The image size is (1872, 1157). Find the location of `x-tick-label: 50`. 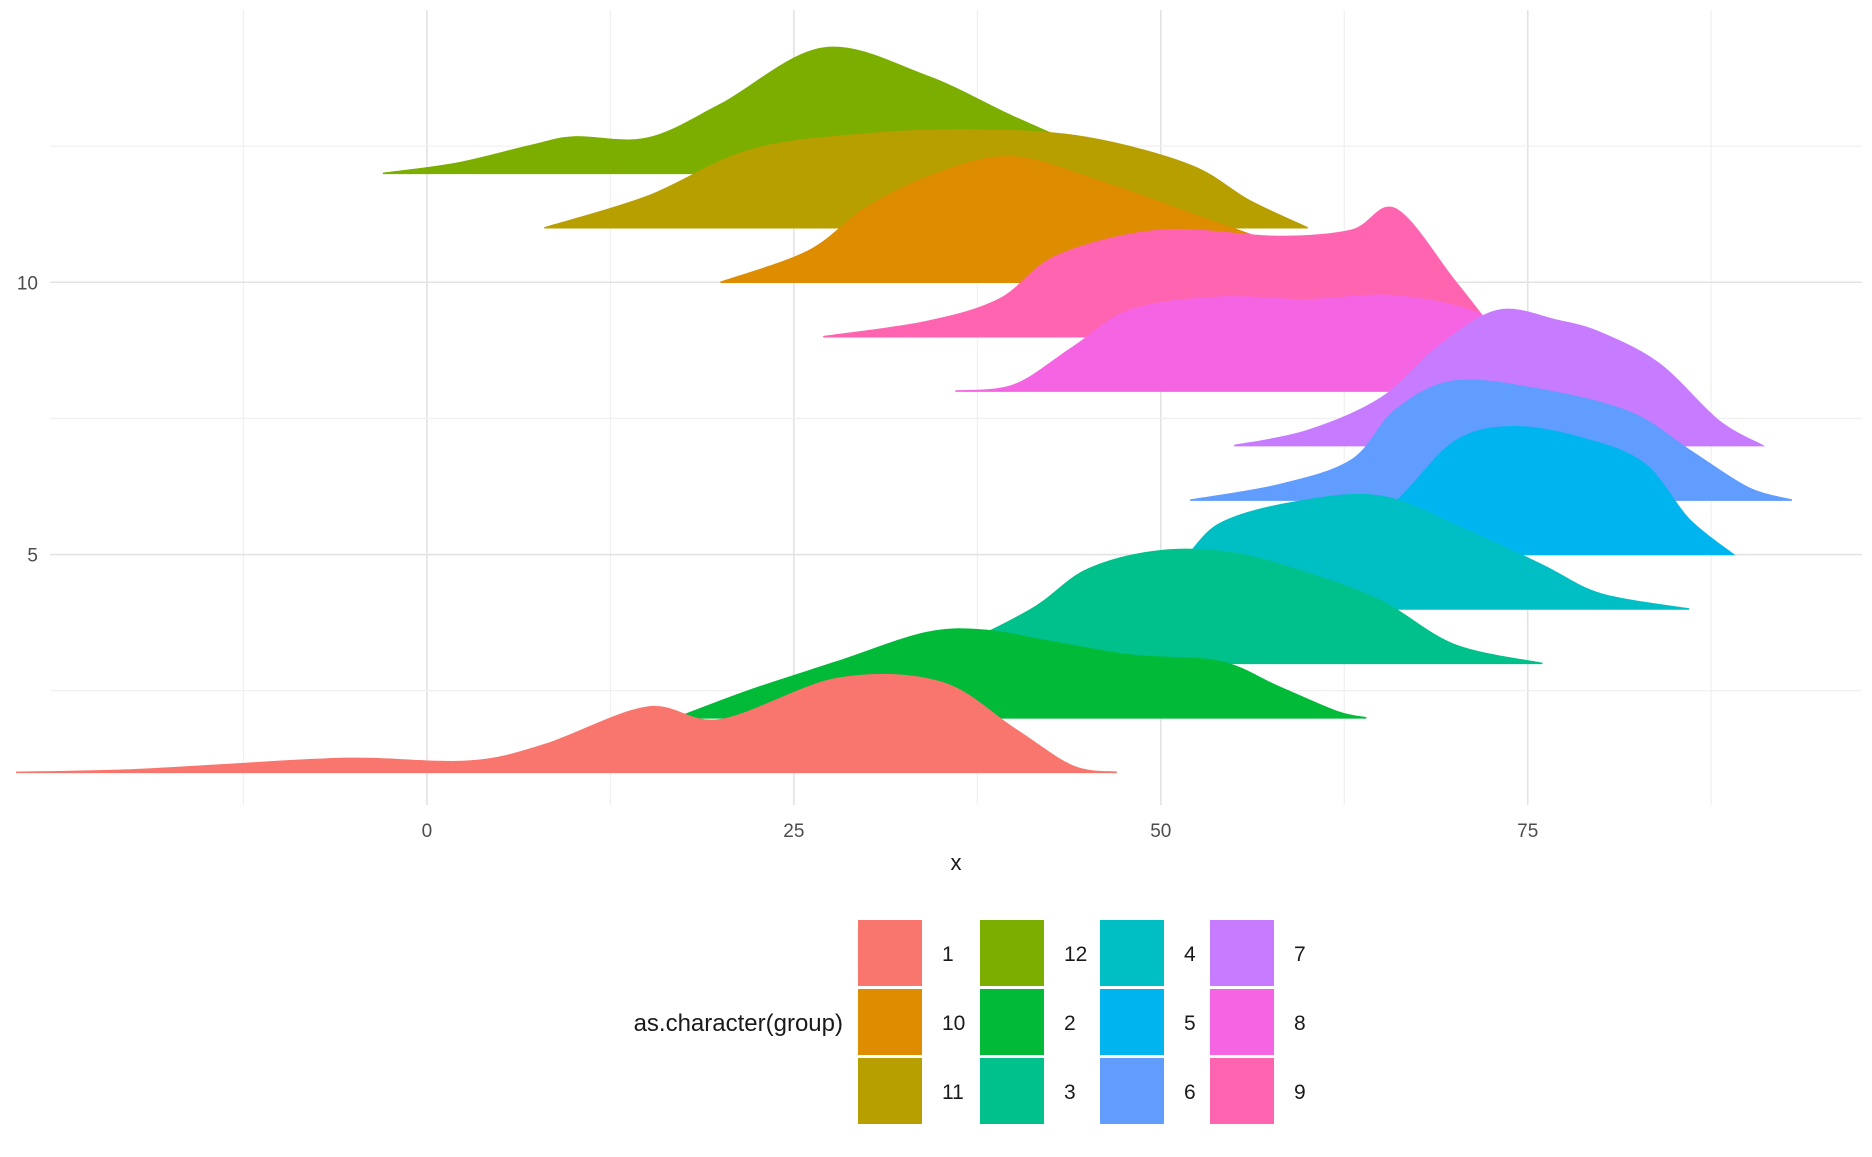

x-tick-label: 50 is located at coordinates (1160, 831).